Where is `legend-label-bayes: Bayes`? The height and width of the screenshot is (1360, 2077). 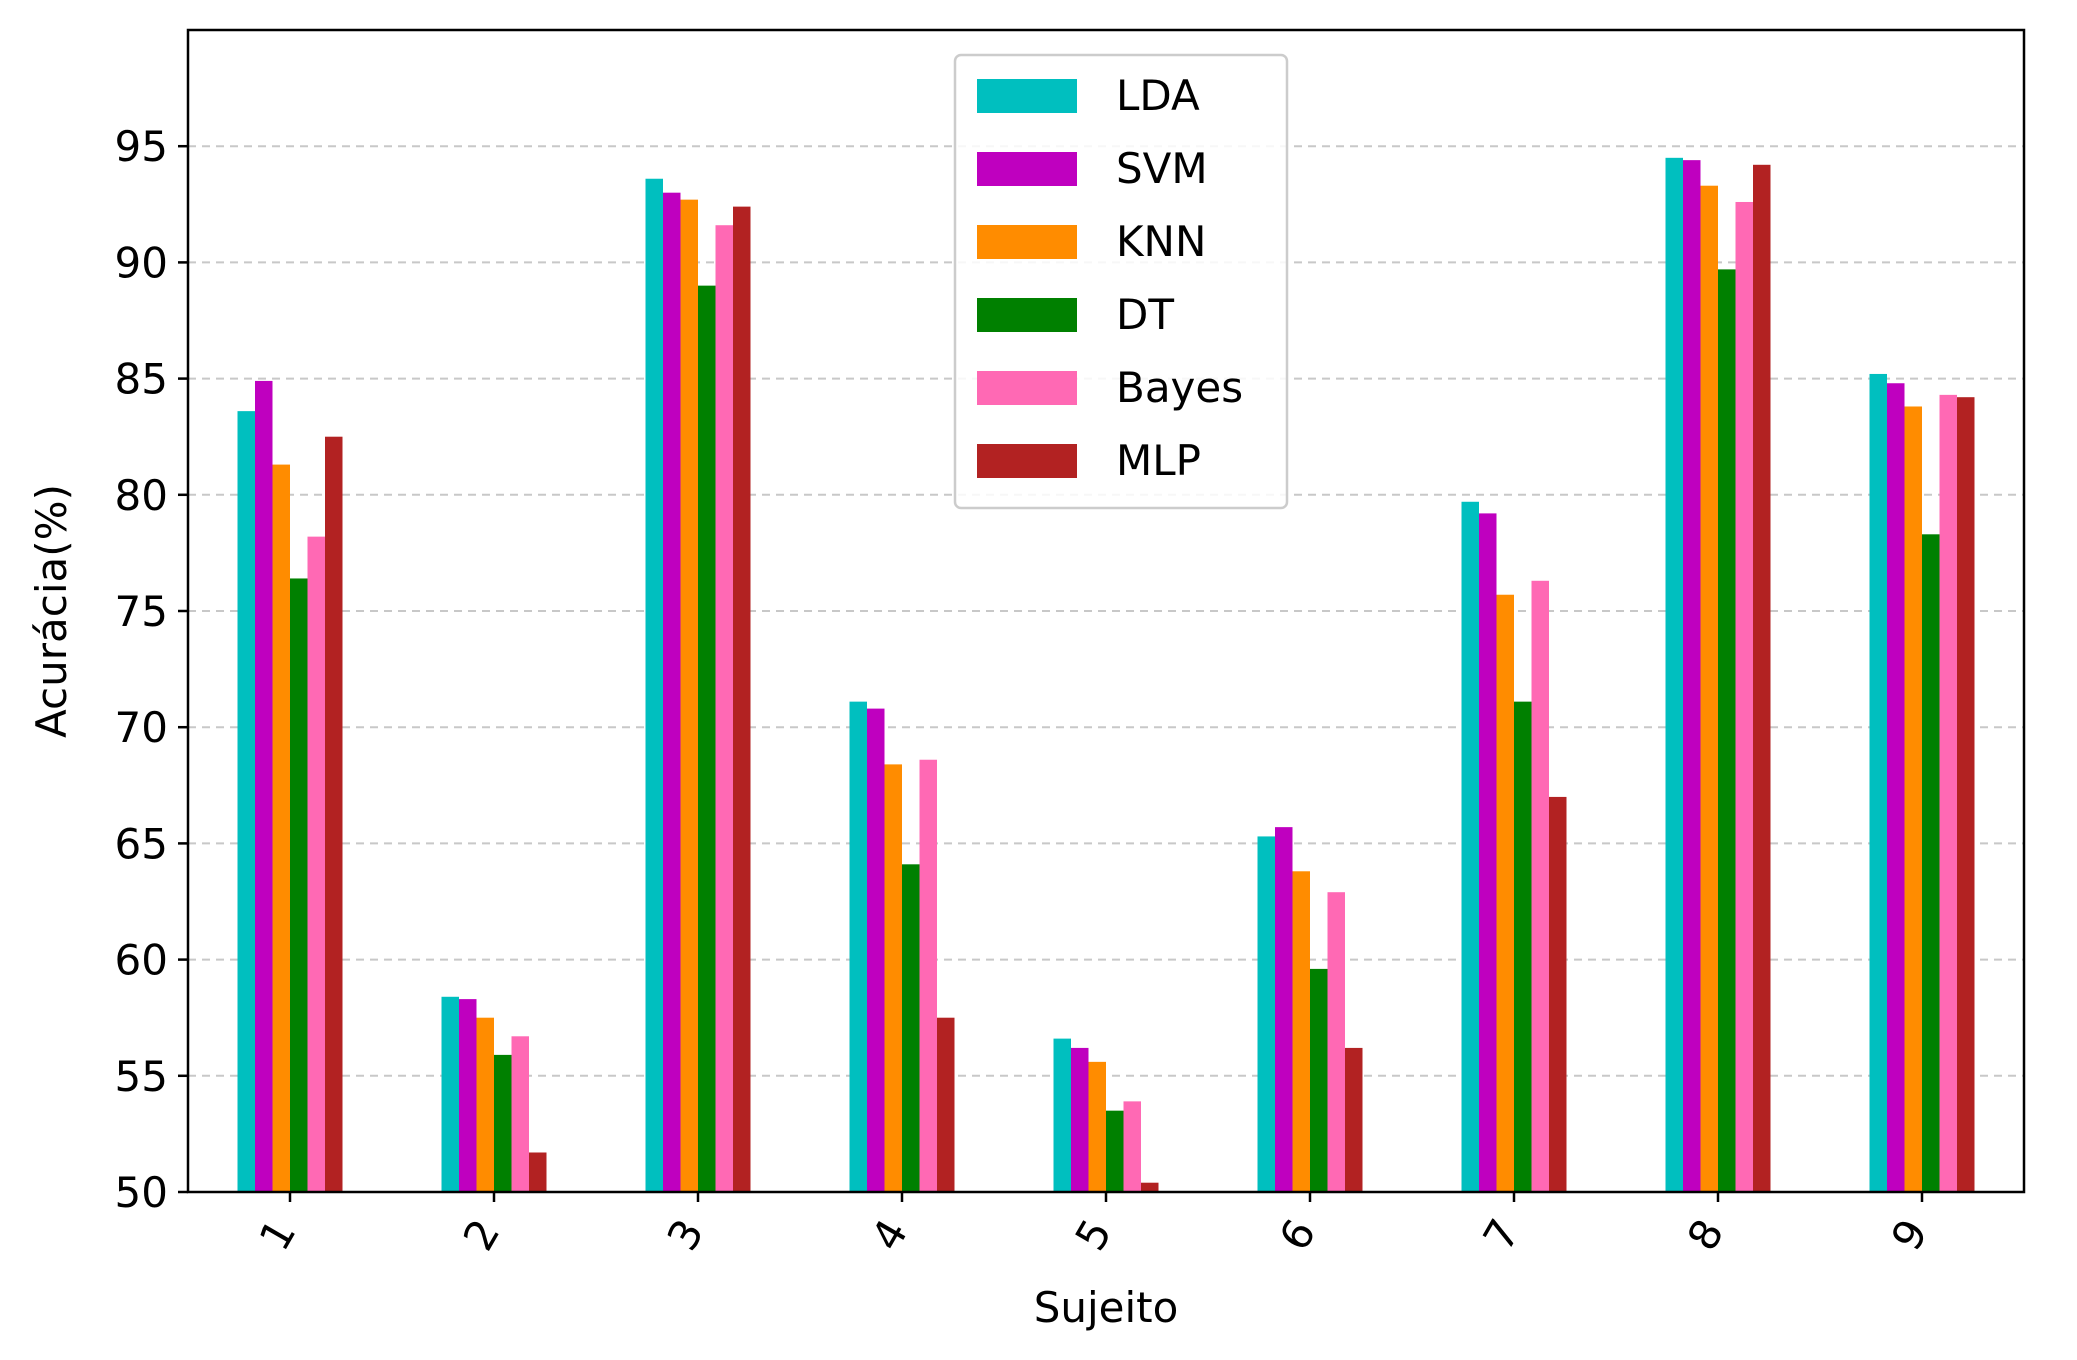 legend-label-bayes: Bayes is located at coordinates (1179, 387).